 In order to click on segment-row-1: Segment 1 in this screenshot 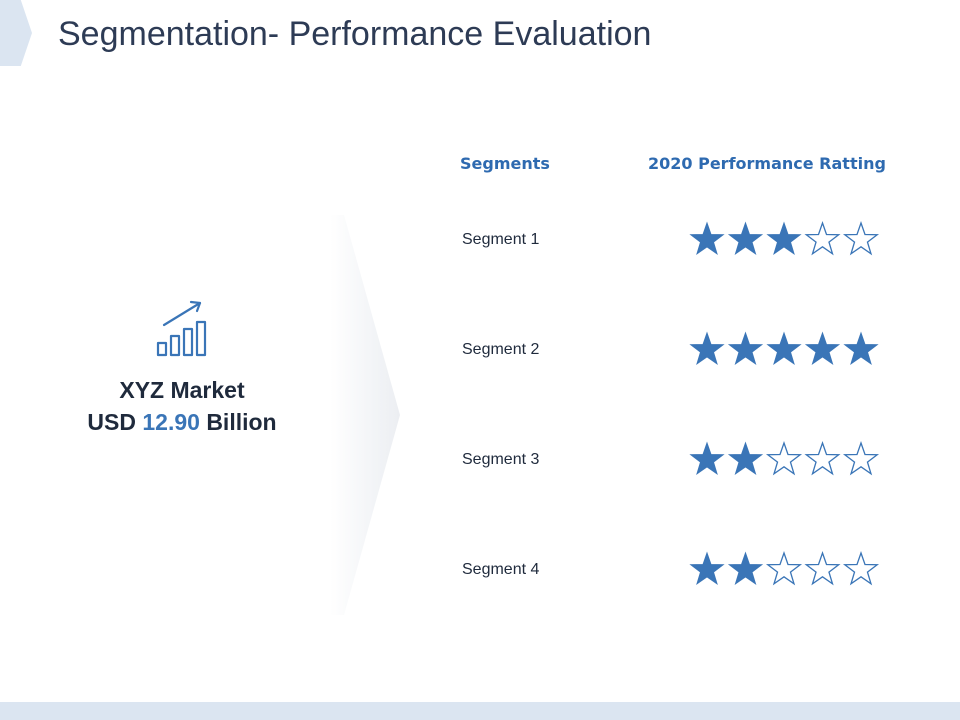, I will do `click(480, 240)`.